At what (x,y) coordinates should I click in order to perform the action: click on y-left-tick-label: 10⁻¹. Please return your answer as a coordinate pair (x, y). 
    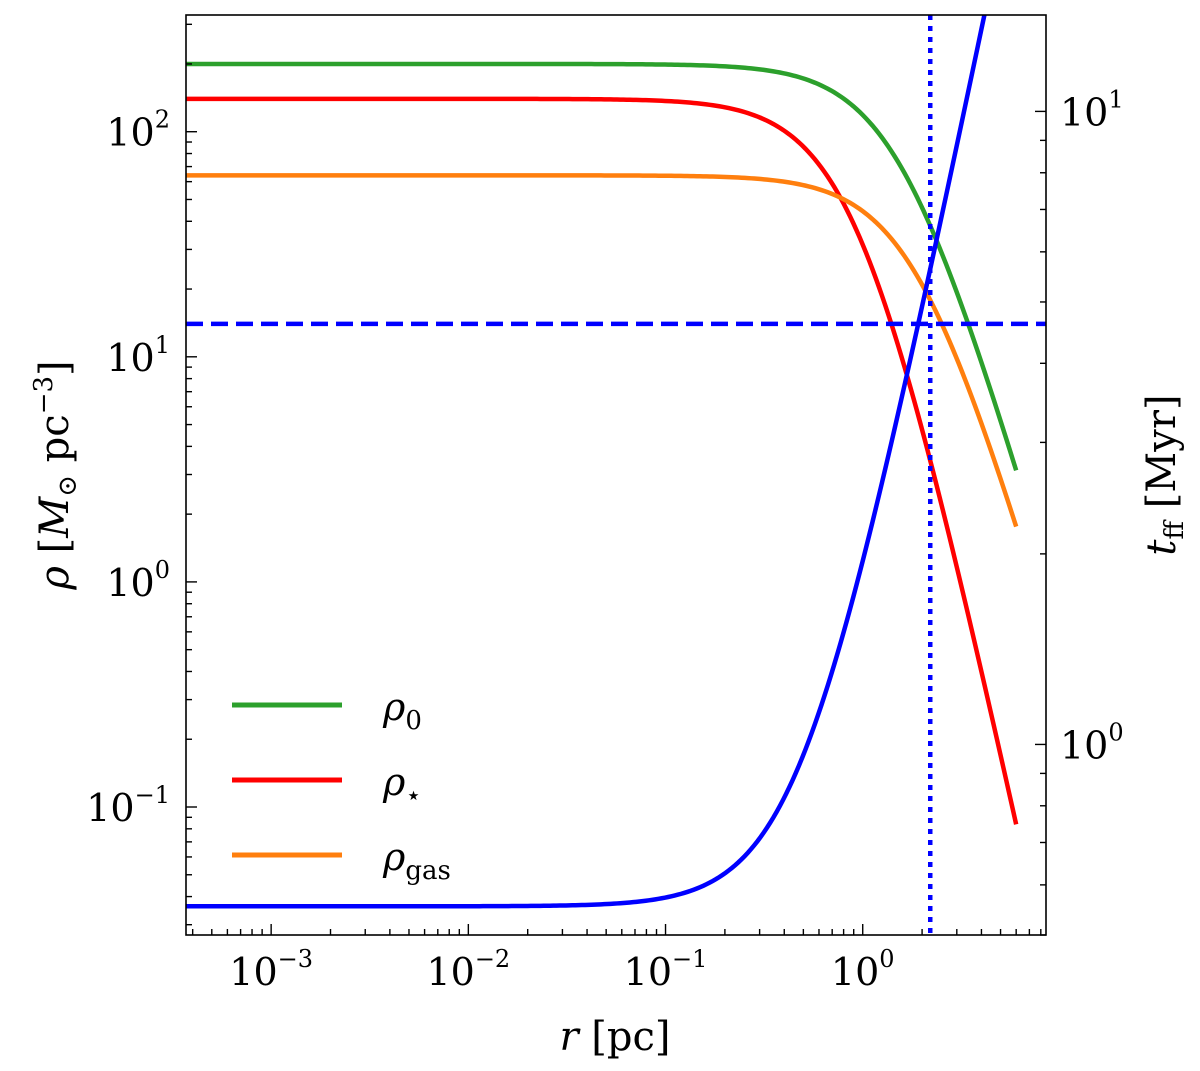
    Looking at the image, I should click on (128, 805).